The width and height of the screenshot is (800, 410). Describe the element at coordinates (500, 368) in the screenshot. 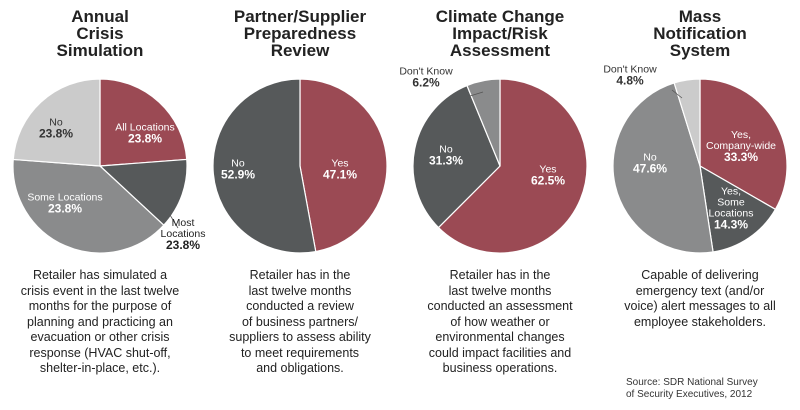

I see `caption-line: business operations.` at that location.